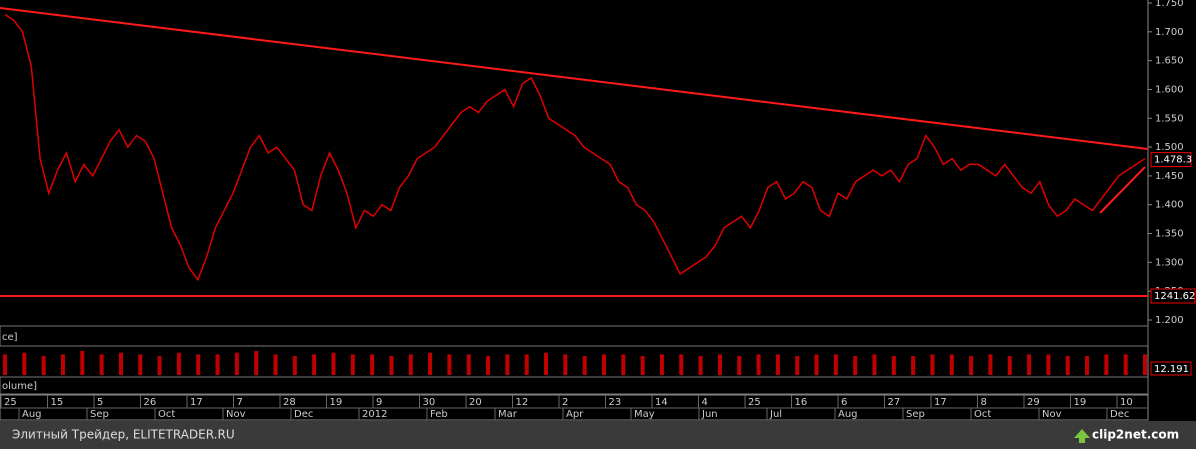  Describe the element at coordinates (374, 414) in the screenshot. I see `month-label: 2012` at that location.